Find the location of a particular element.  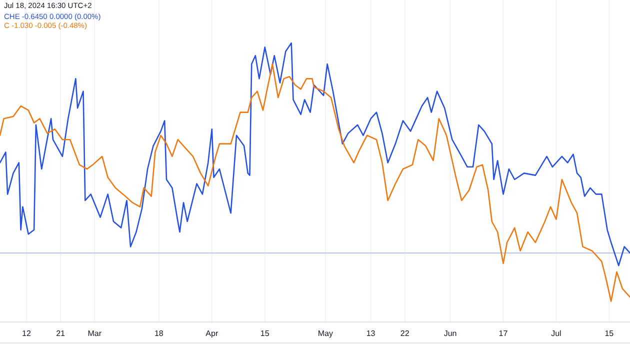

x-tick-label: Mar is located at coordinates (95, 333).